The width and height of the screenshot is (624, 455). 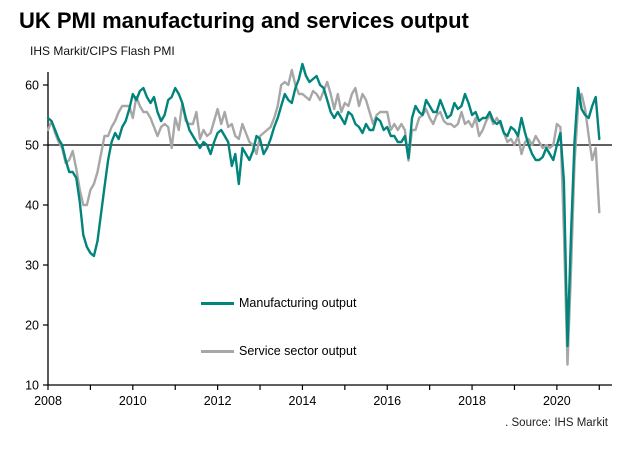 I want to click on svg-text: 2016, so click(x=387, y=401).